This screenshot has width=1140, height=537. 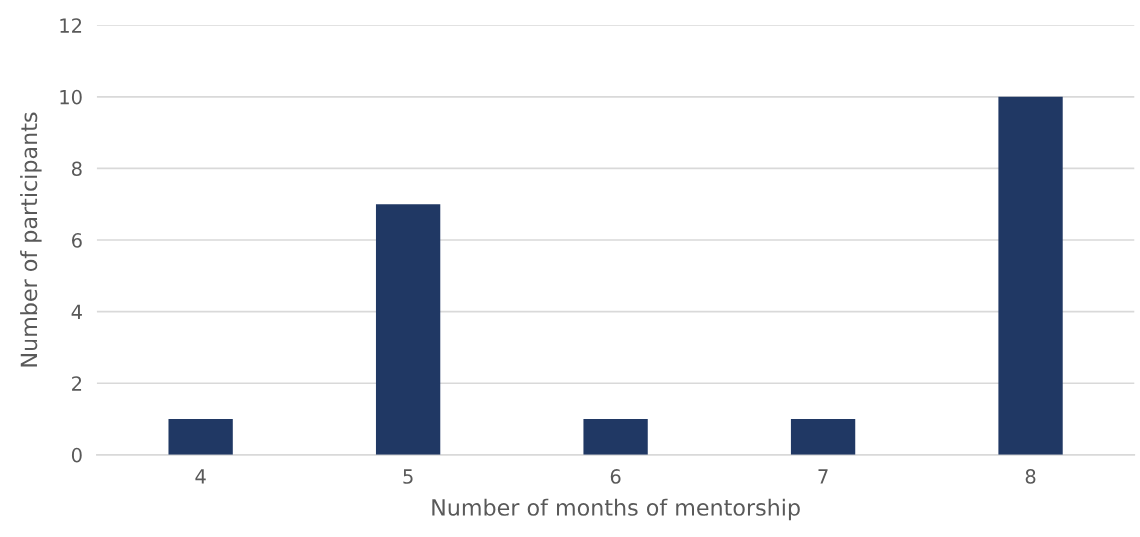 I want to click on x-tick-label: 8, so click(x=1030, y=476).